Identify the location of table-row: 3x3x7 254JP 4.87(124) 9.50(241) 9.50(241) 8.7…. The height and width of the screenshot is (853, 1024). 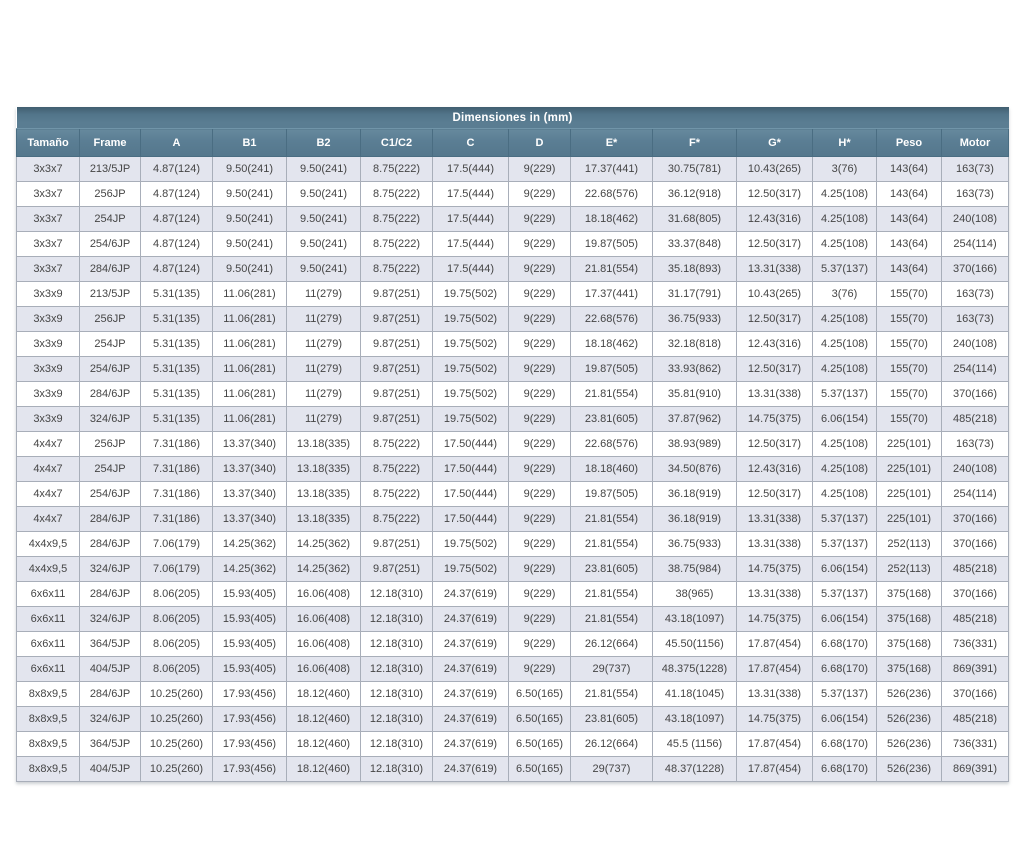
(513, 219).